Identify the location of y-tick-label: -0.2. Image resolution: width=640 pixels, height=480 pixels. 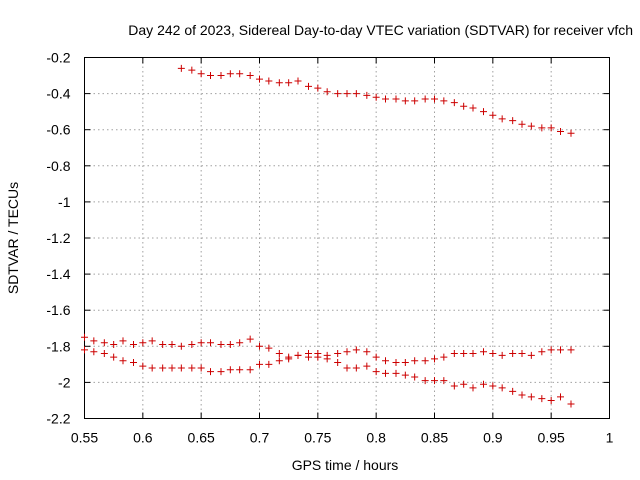
(58, 58).